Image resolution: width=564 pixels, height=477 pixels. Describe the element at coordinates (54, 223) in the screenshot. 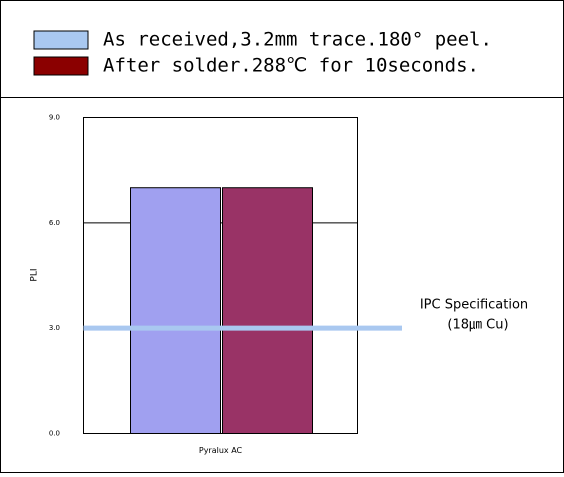

I see `y-tick-label: 6.0` at that location.